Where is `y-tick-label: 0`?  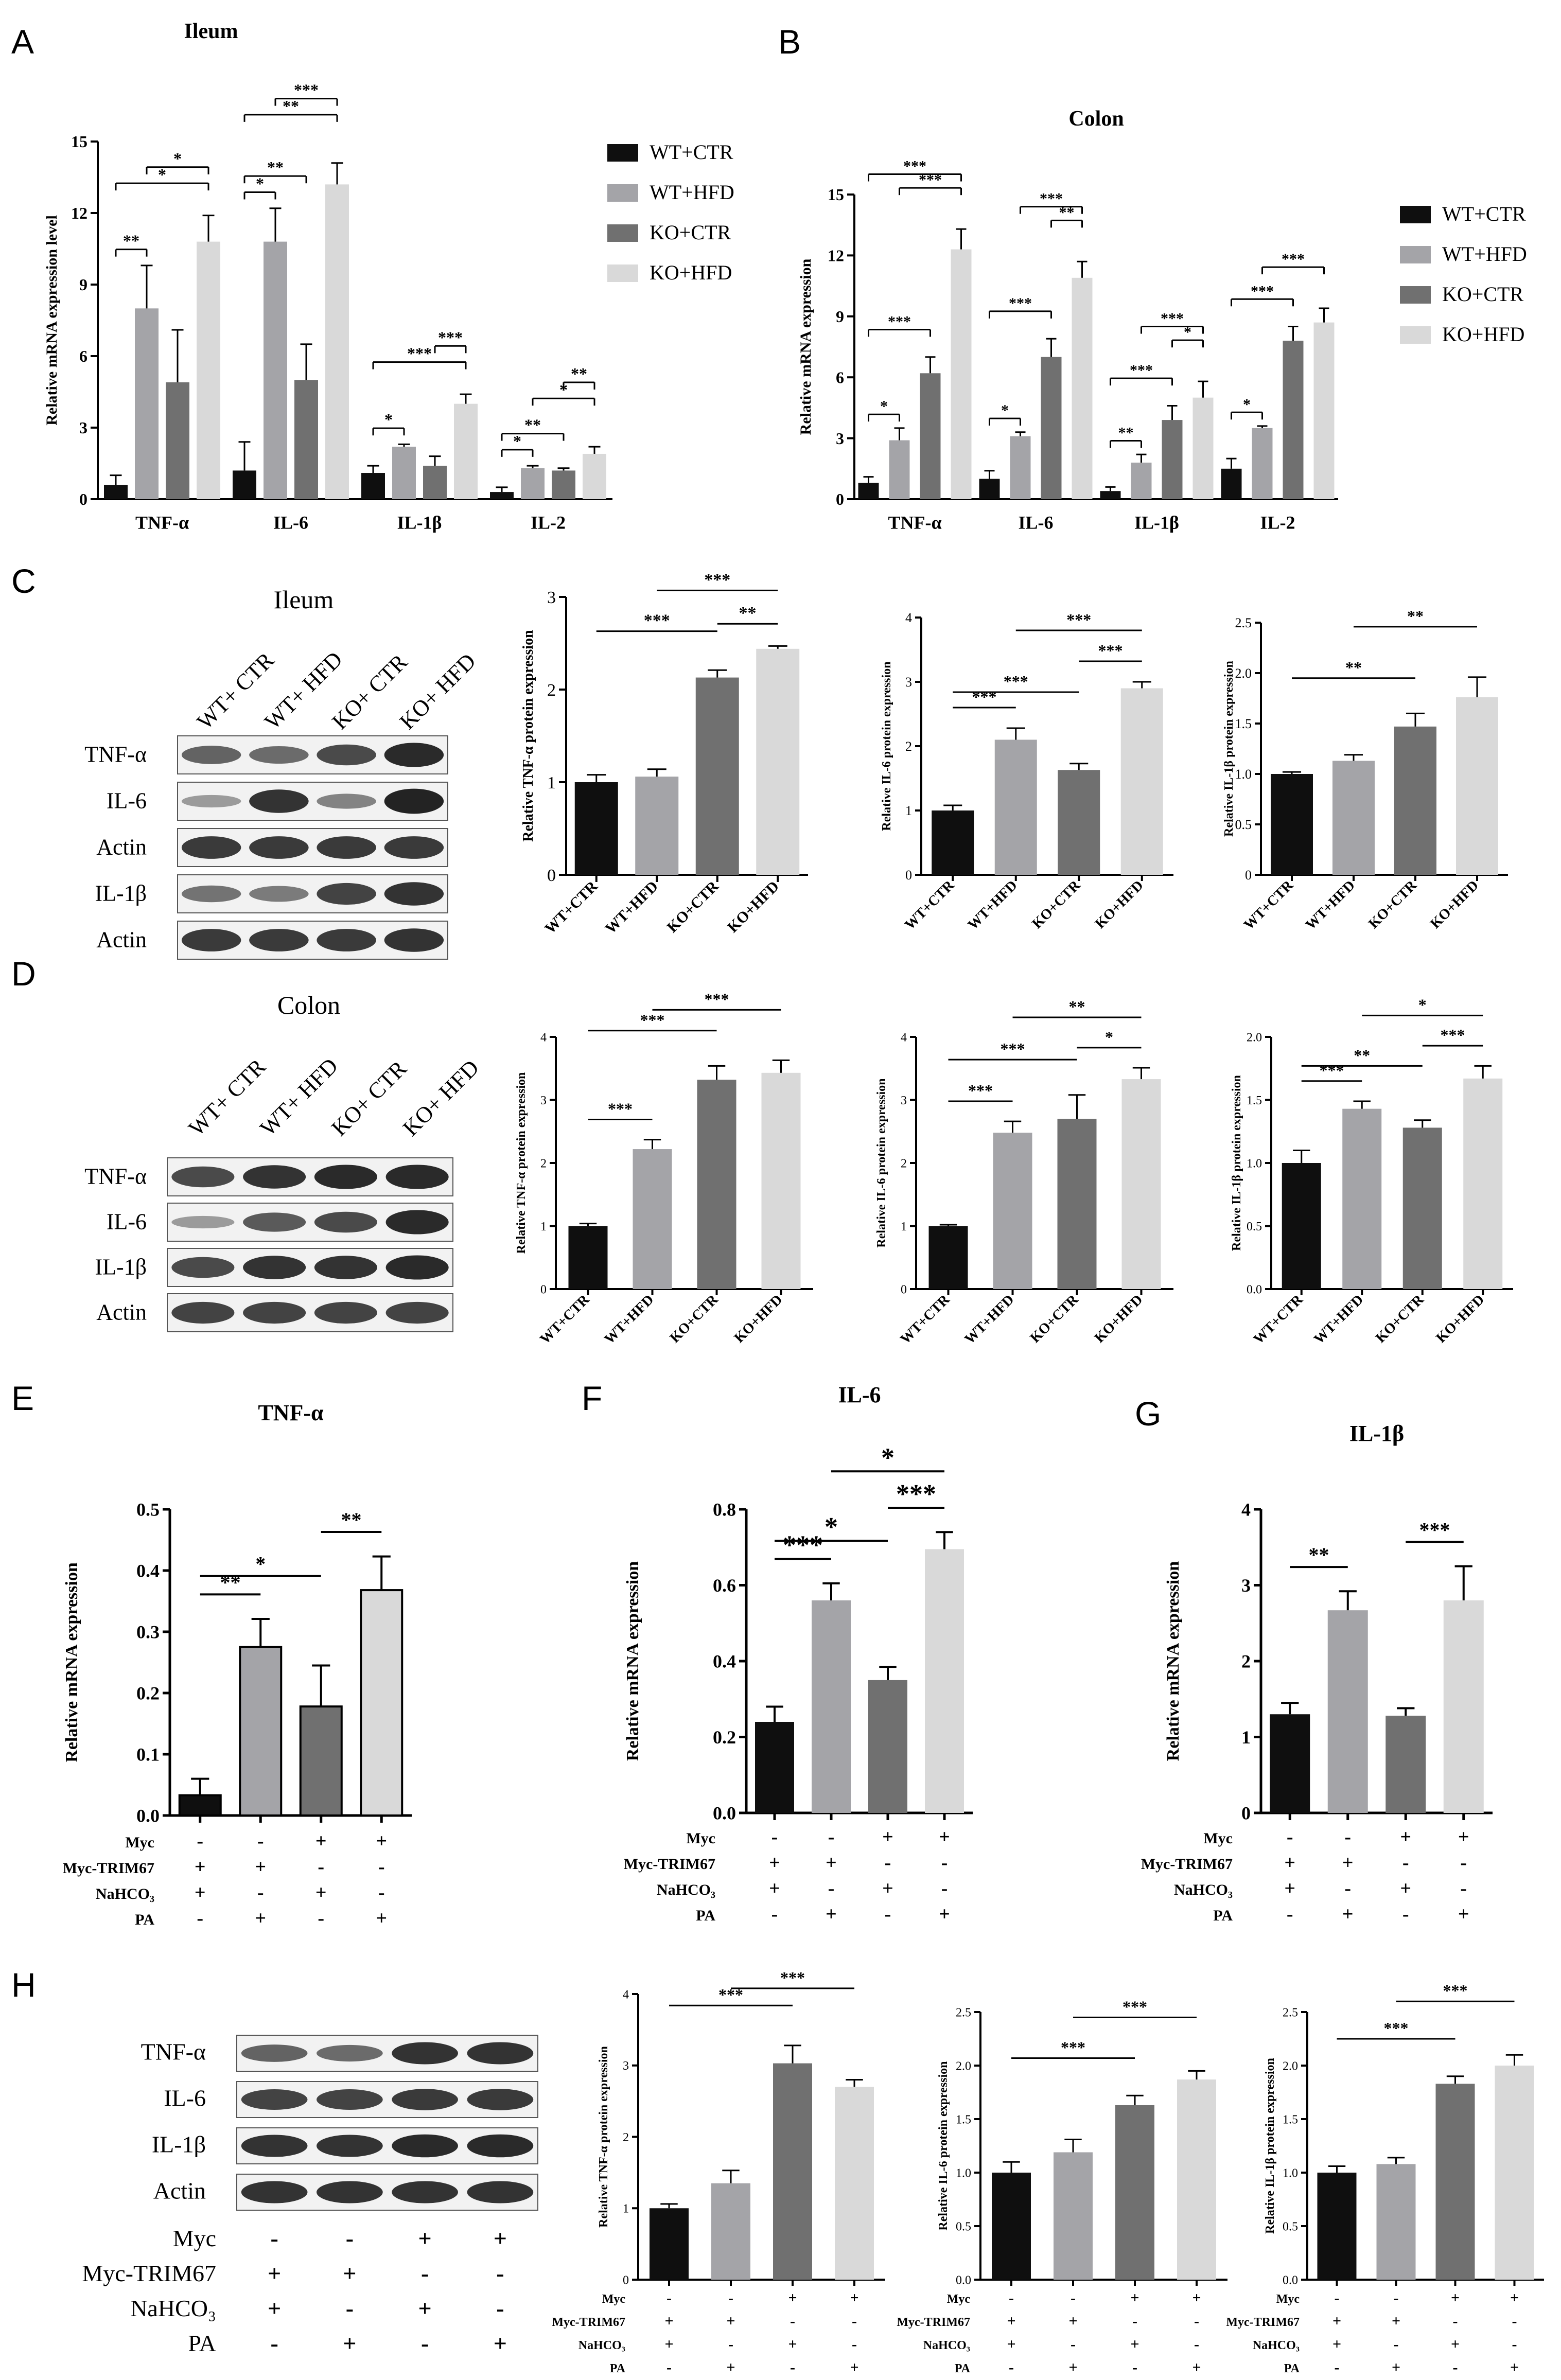 y-tick-label: 0 is located at coordinates (904, 1289).